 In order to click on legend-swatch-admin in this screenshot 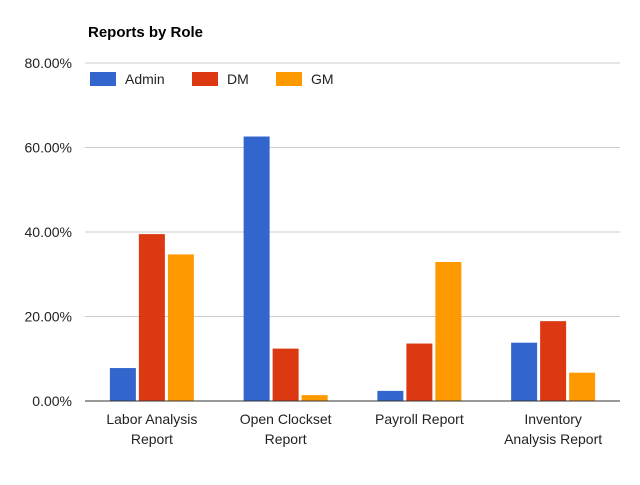, I will do `click(103, 79)`.